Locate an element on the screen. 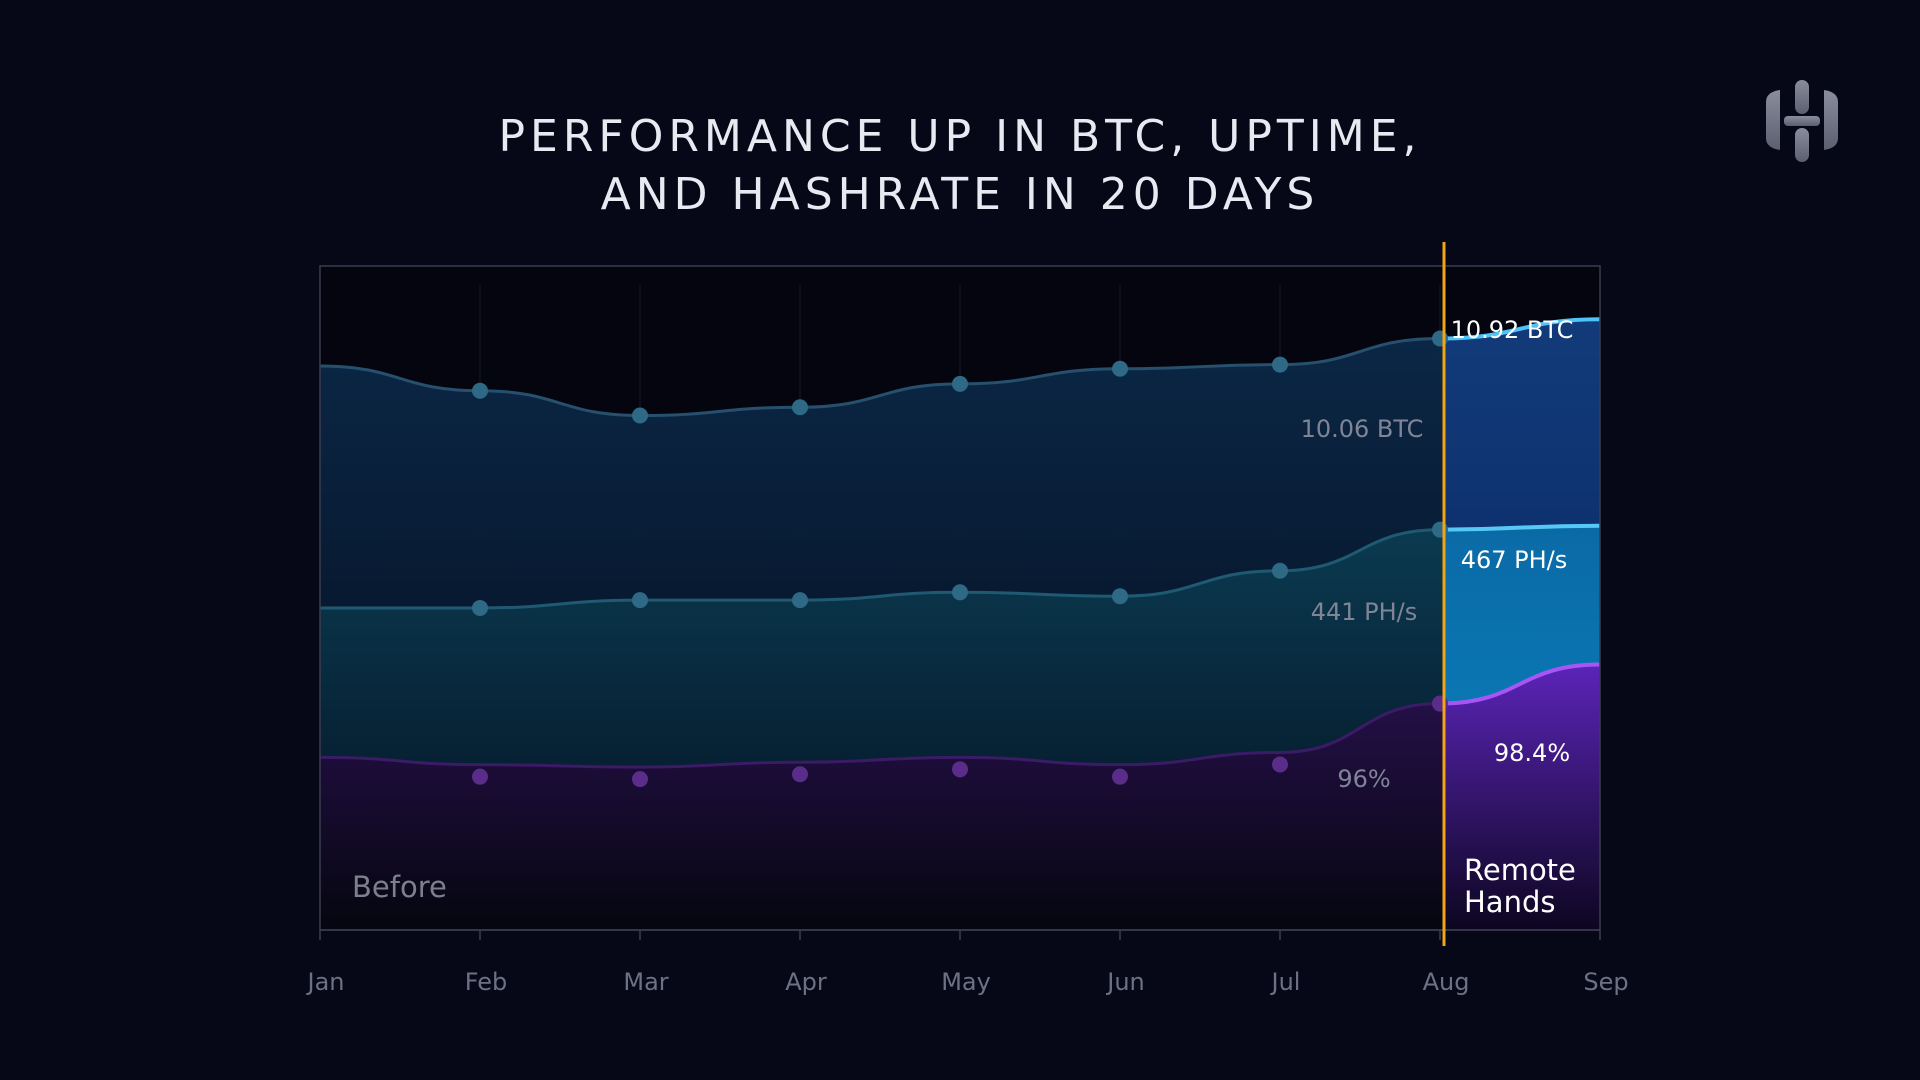 The width and height of the screenshot is (1920, 1080). uptime-point-aug is located at coordinates (1440, 703).